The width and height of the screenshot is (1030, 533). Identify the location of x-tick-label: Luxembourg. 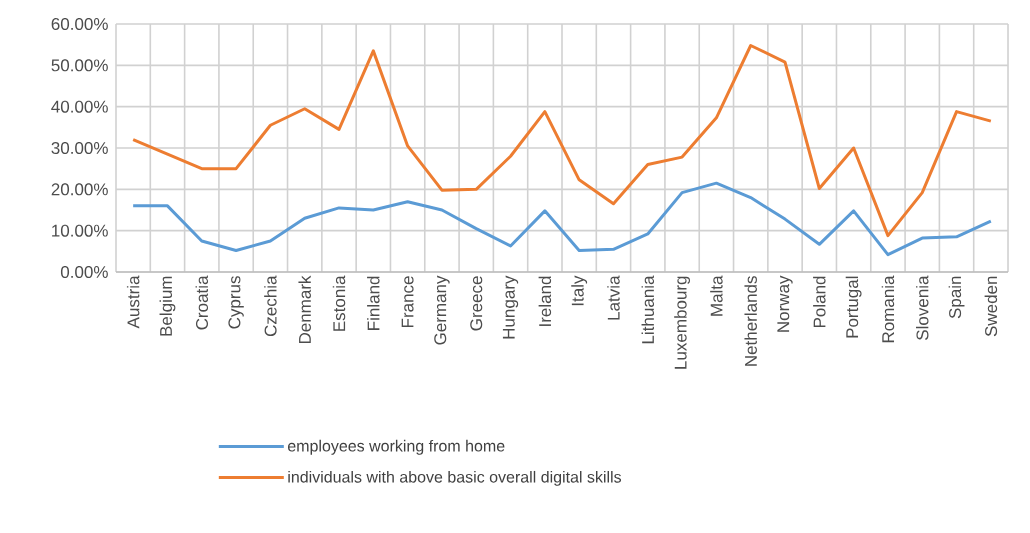
(682, 322).